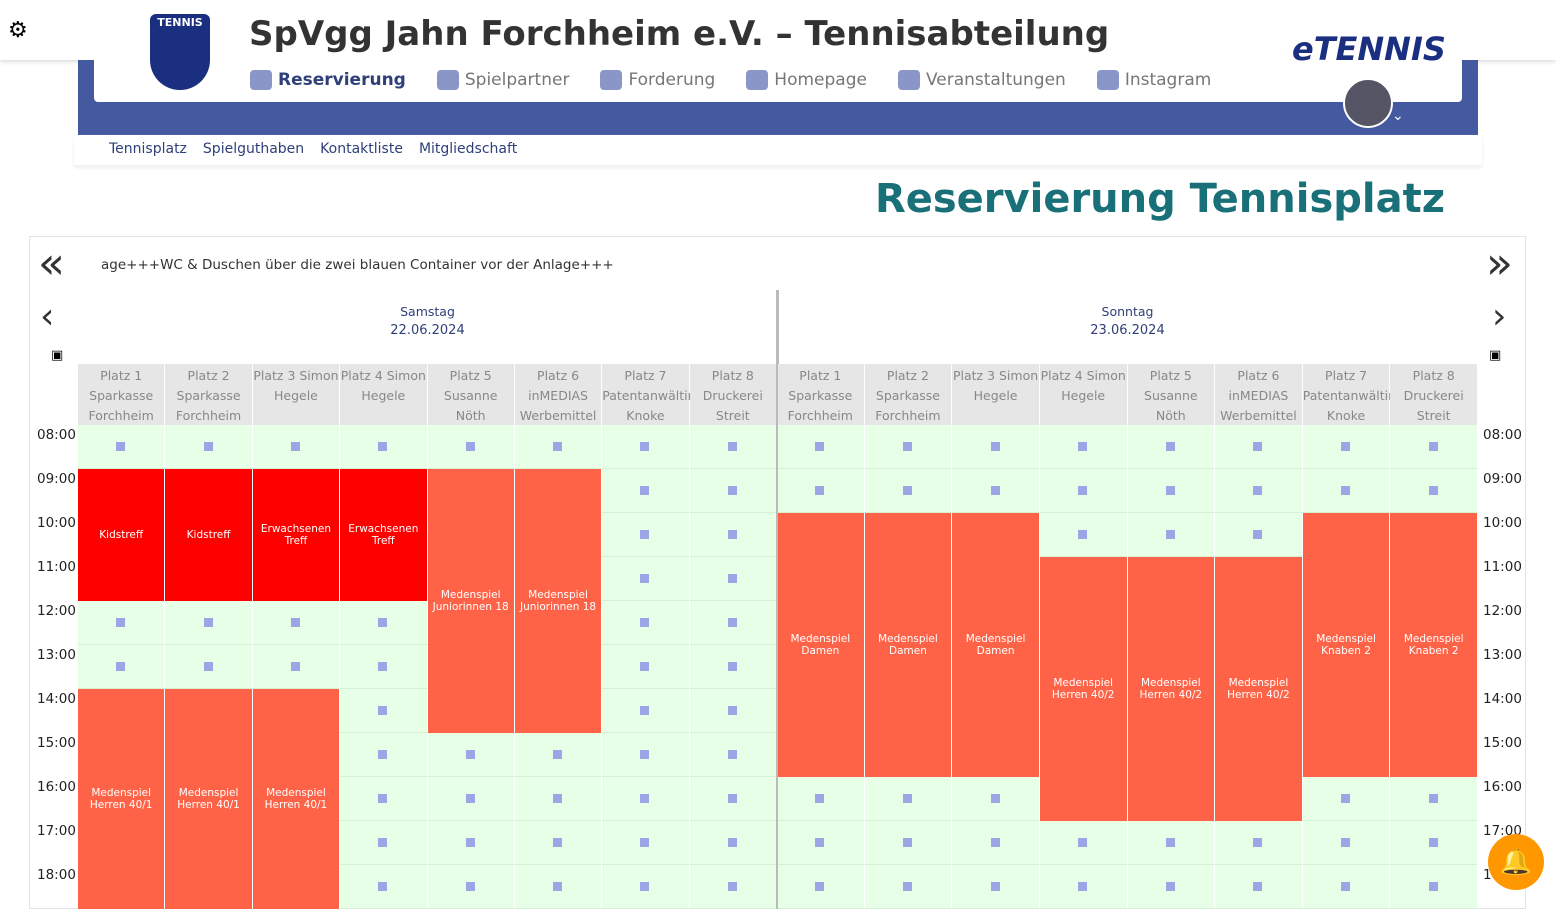  Describe the element at coordinates (657, 80) in the screenshot. I see `nav-item: Forderung` at that location.